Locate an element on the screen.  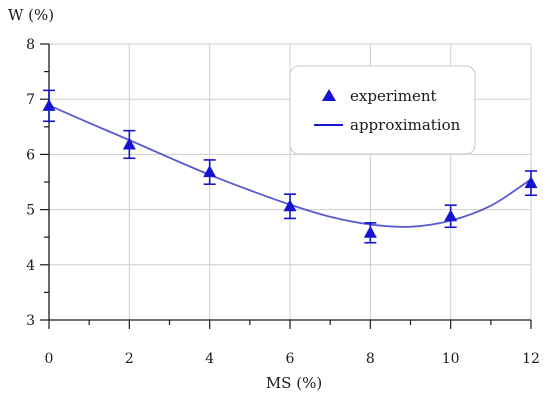
y-tick-label: 5 is located at coordinates (30, 211).